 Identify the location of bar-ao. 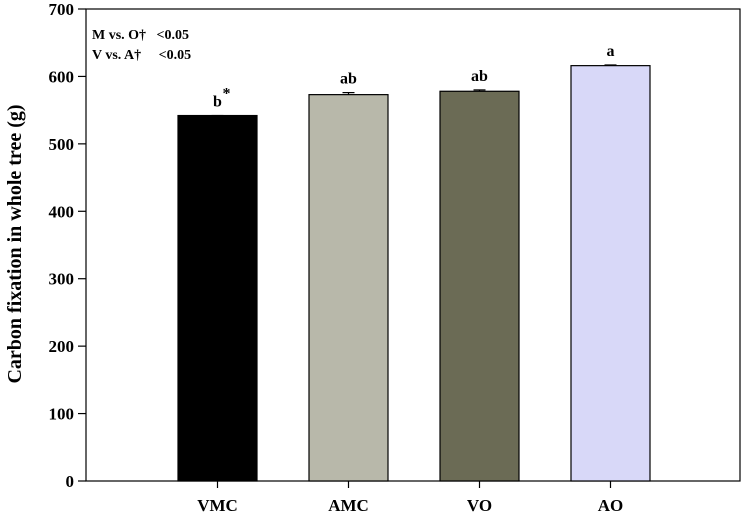
(610, 273).